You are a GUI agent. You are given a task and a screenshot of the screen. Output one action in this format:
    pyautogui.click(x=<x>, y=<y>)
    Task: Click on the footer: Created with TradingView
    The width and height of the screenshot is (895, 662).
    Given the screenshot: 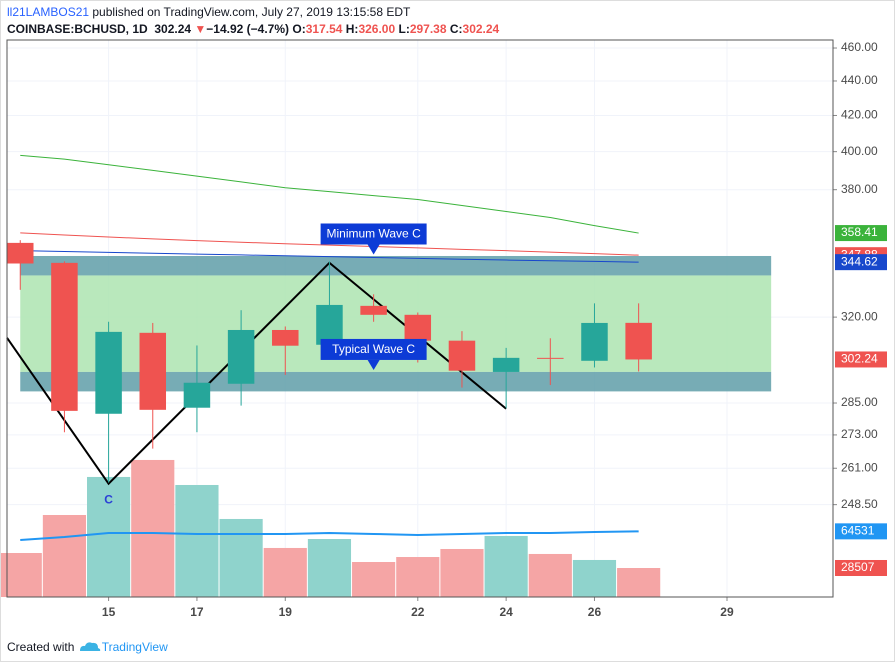 What is the action you would take?
    pyautogui.click(x=87, y=645)
    